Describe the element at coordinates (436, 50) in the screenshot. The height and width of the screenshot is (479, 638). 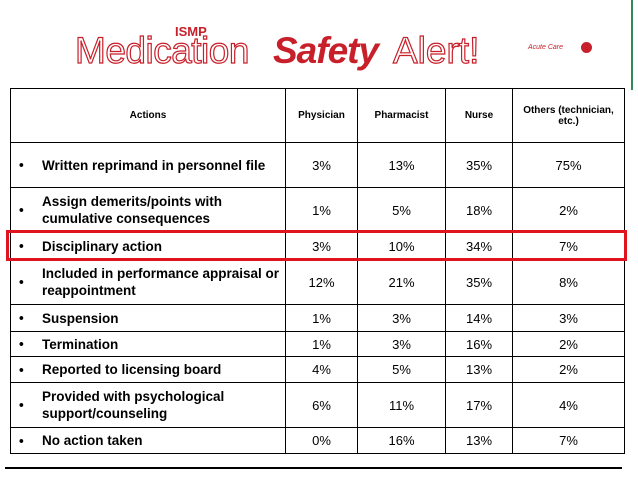
I see `logo-text: Alert!` at that location.